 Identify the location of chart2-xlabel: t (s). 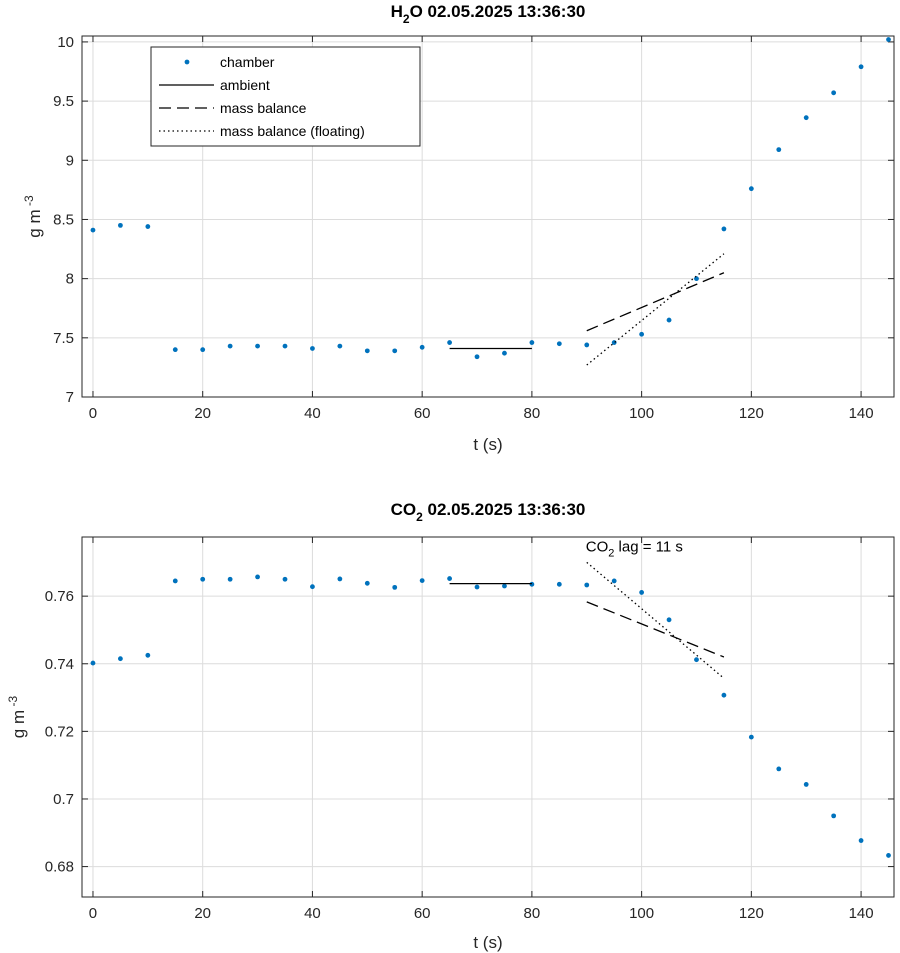
(487, 942).